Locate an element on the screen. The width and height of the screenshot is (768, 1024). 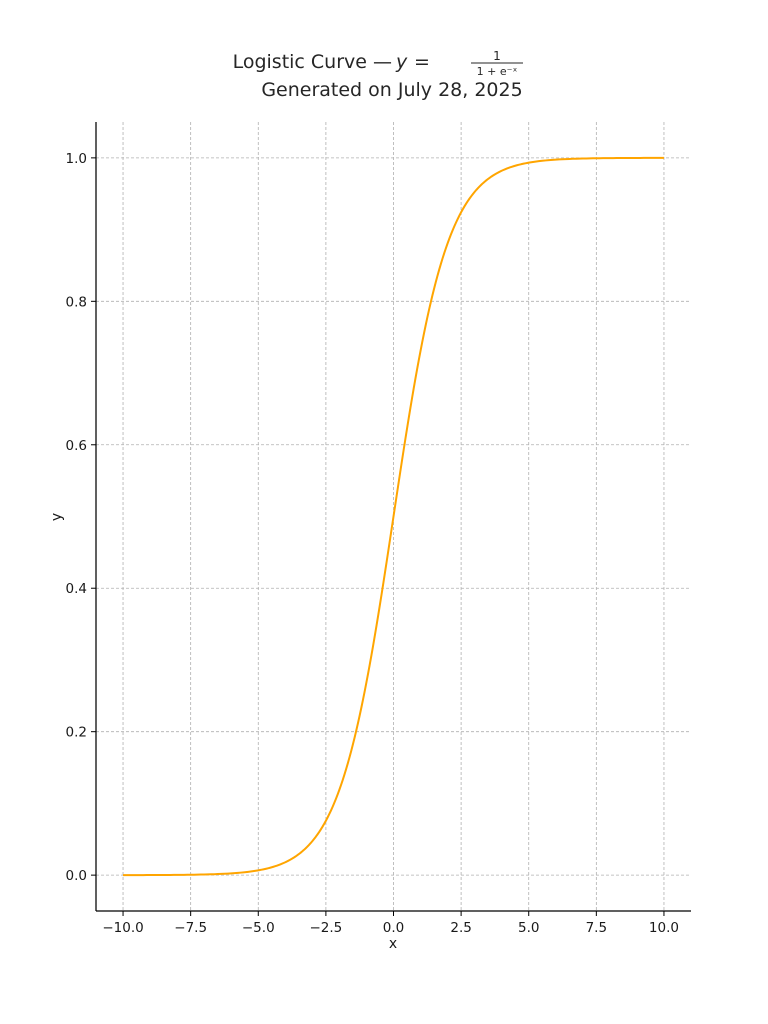
y-tick-label: 0.0 is located at coordinates (76, 876).